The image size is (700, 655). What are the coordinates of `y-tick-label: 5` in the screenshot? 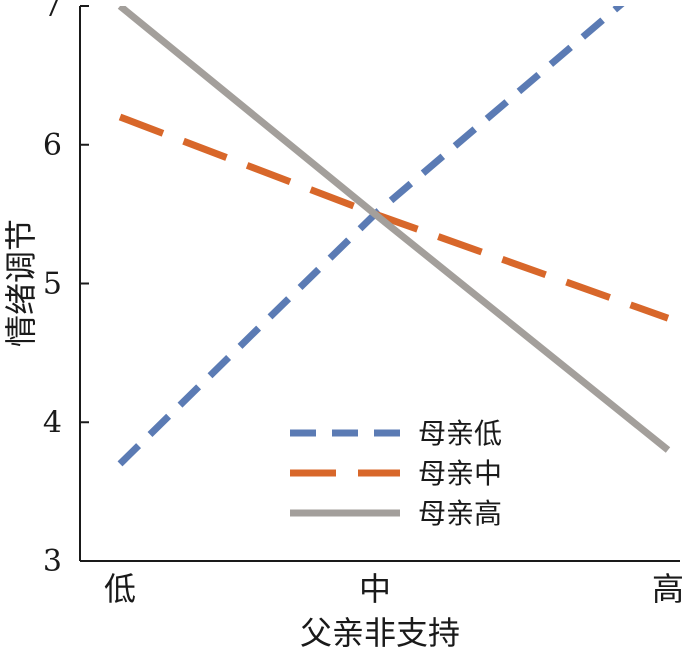 It's located at (52, 284).